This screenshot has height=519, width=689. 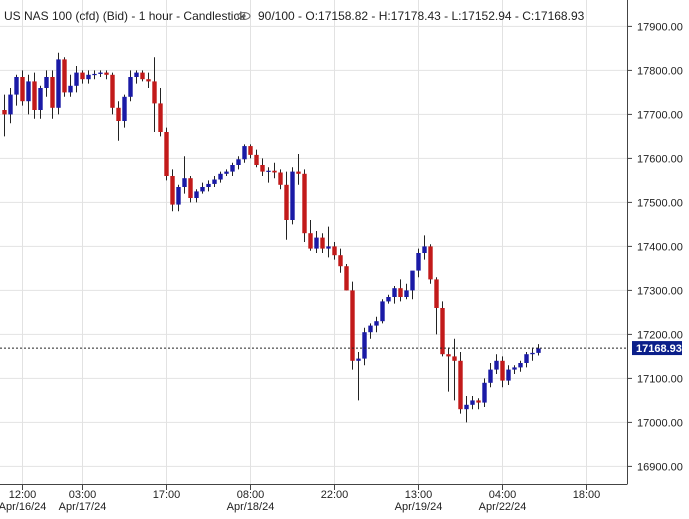 I want to click on eye-icon, so click(x=244, y=16).